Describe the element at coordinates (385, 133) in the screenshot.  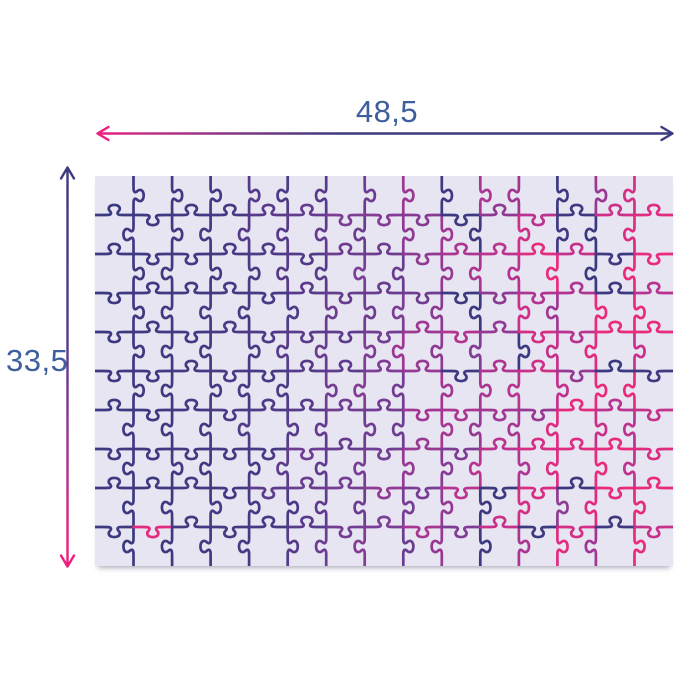
I see `width-arrow` at that location.